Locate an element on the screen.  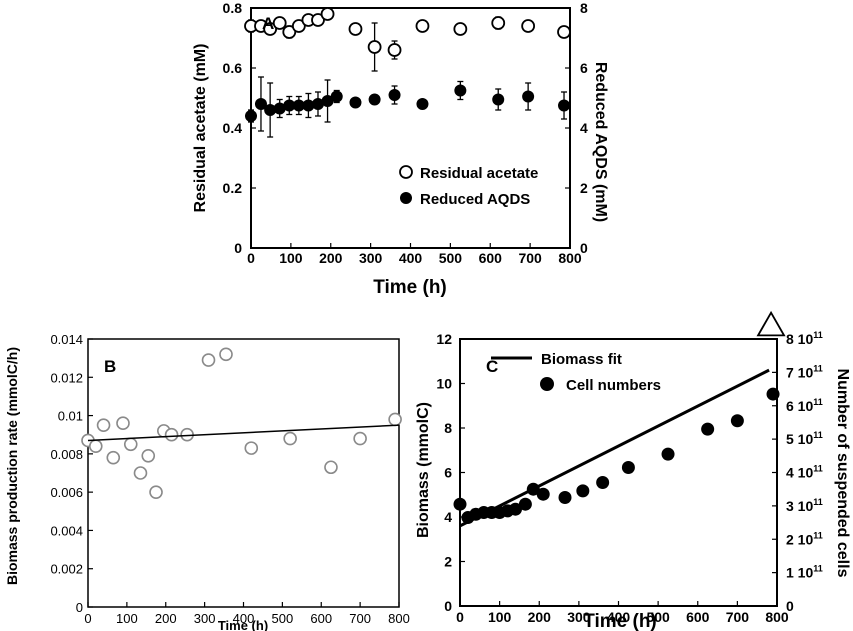
panel-c-label: C is located at coordinates (492, 366).